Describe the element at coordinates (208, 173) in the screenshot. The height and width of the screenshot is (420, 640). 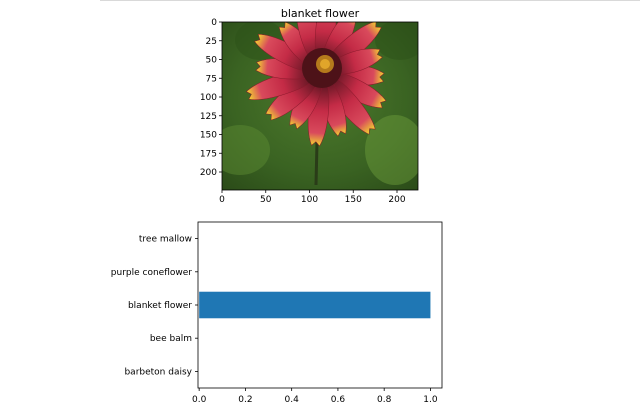
I see `image-y-tick-label: 200` at that location.